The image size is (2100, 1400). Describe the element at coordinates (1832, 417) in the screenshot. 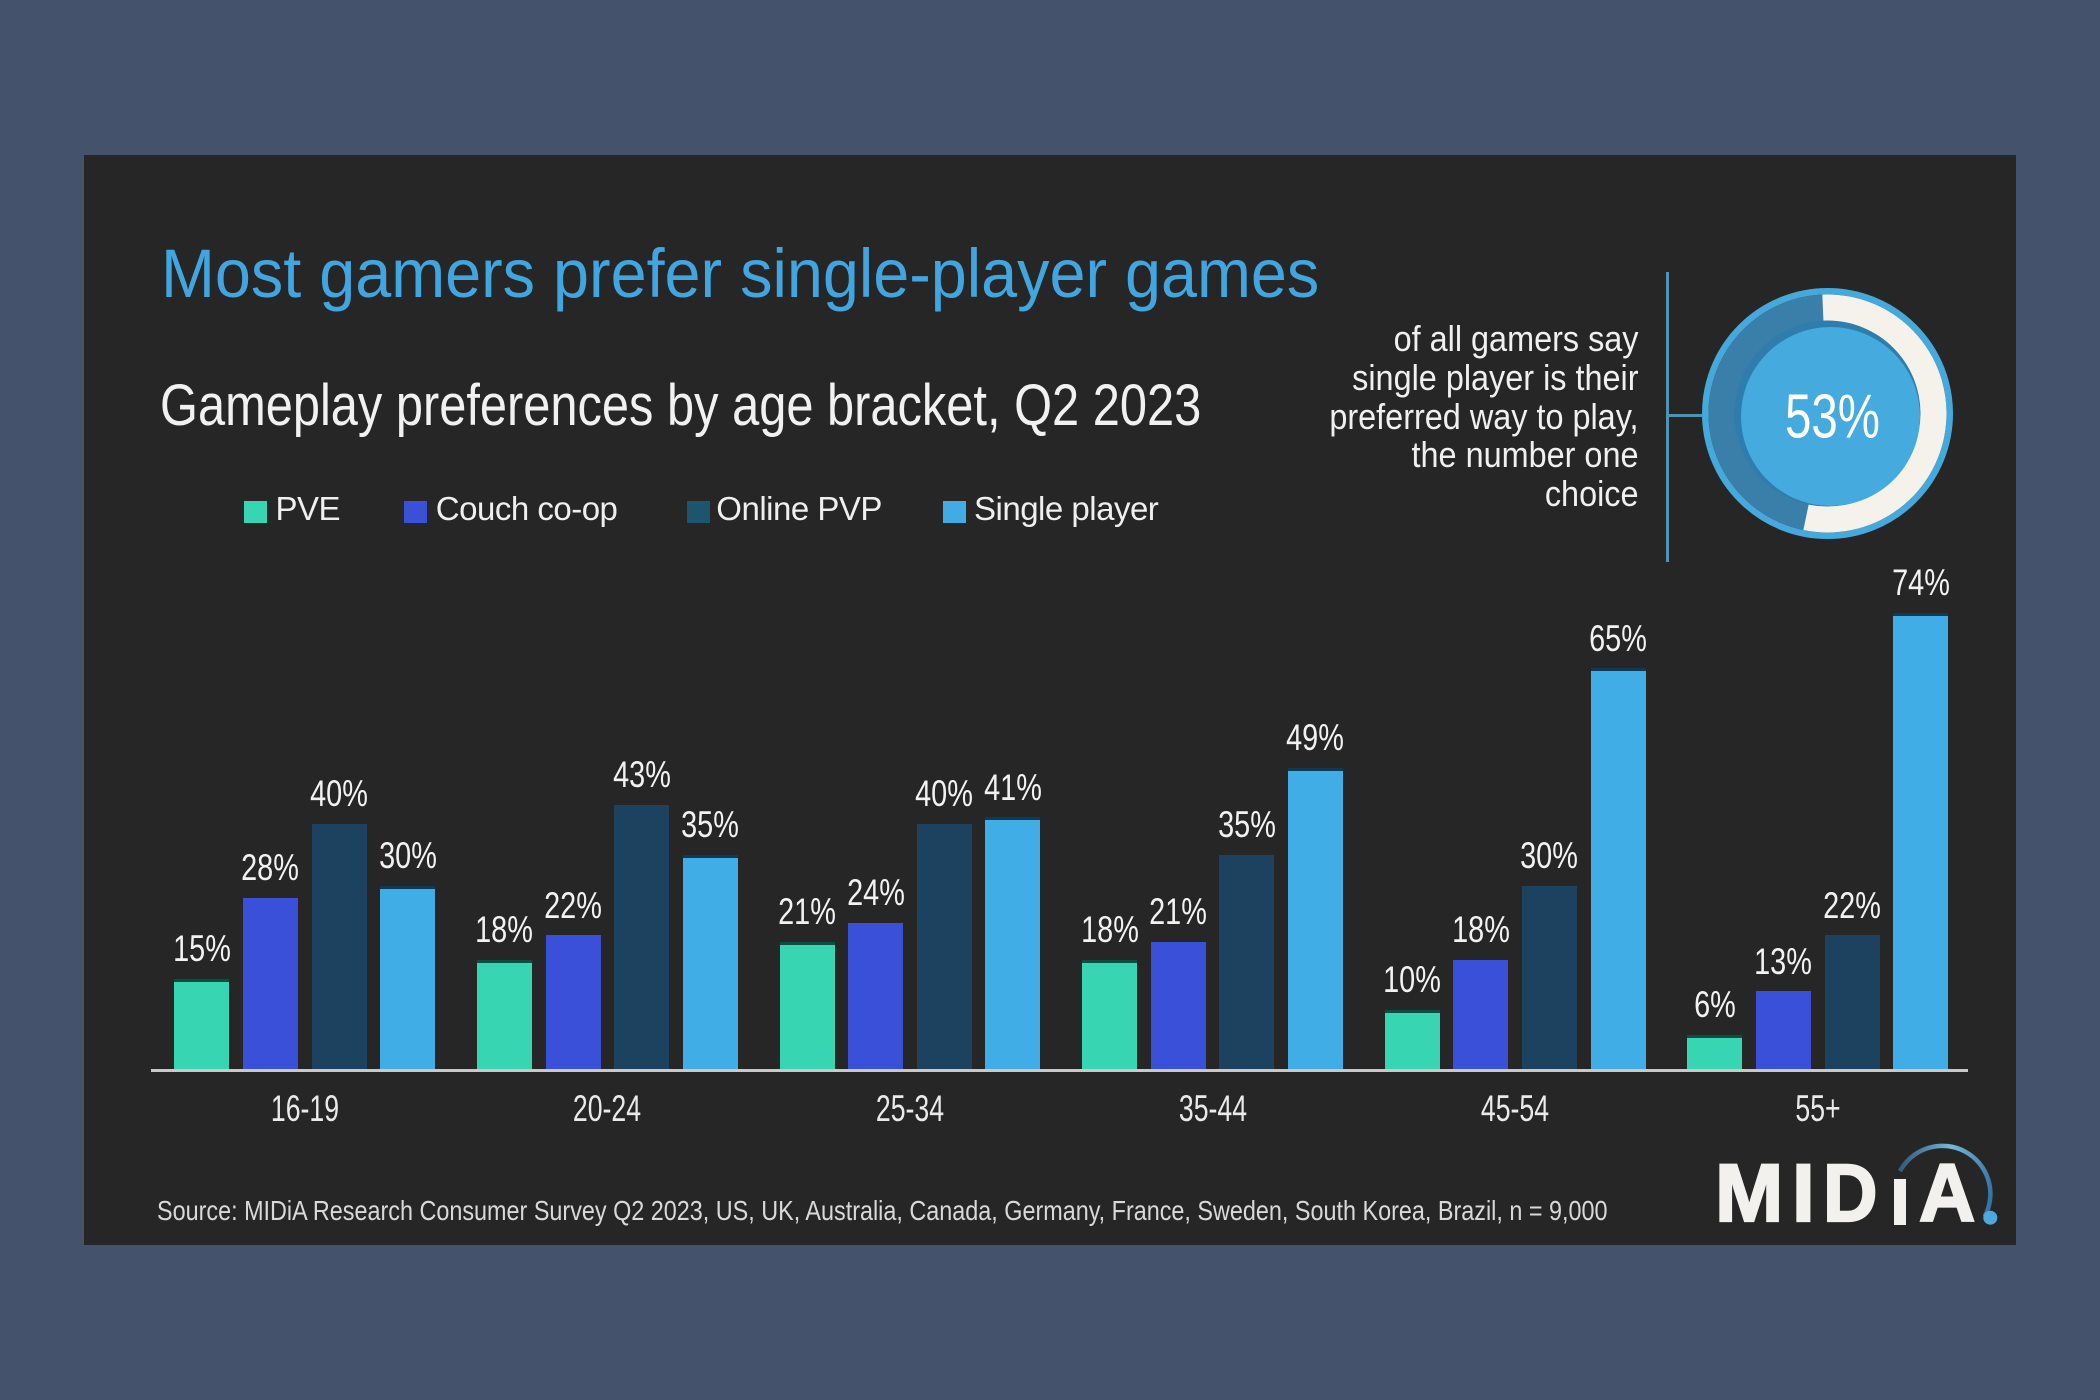

I see `svg-text: 53%` at that location.